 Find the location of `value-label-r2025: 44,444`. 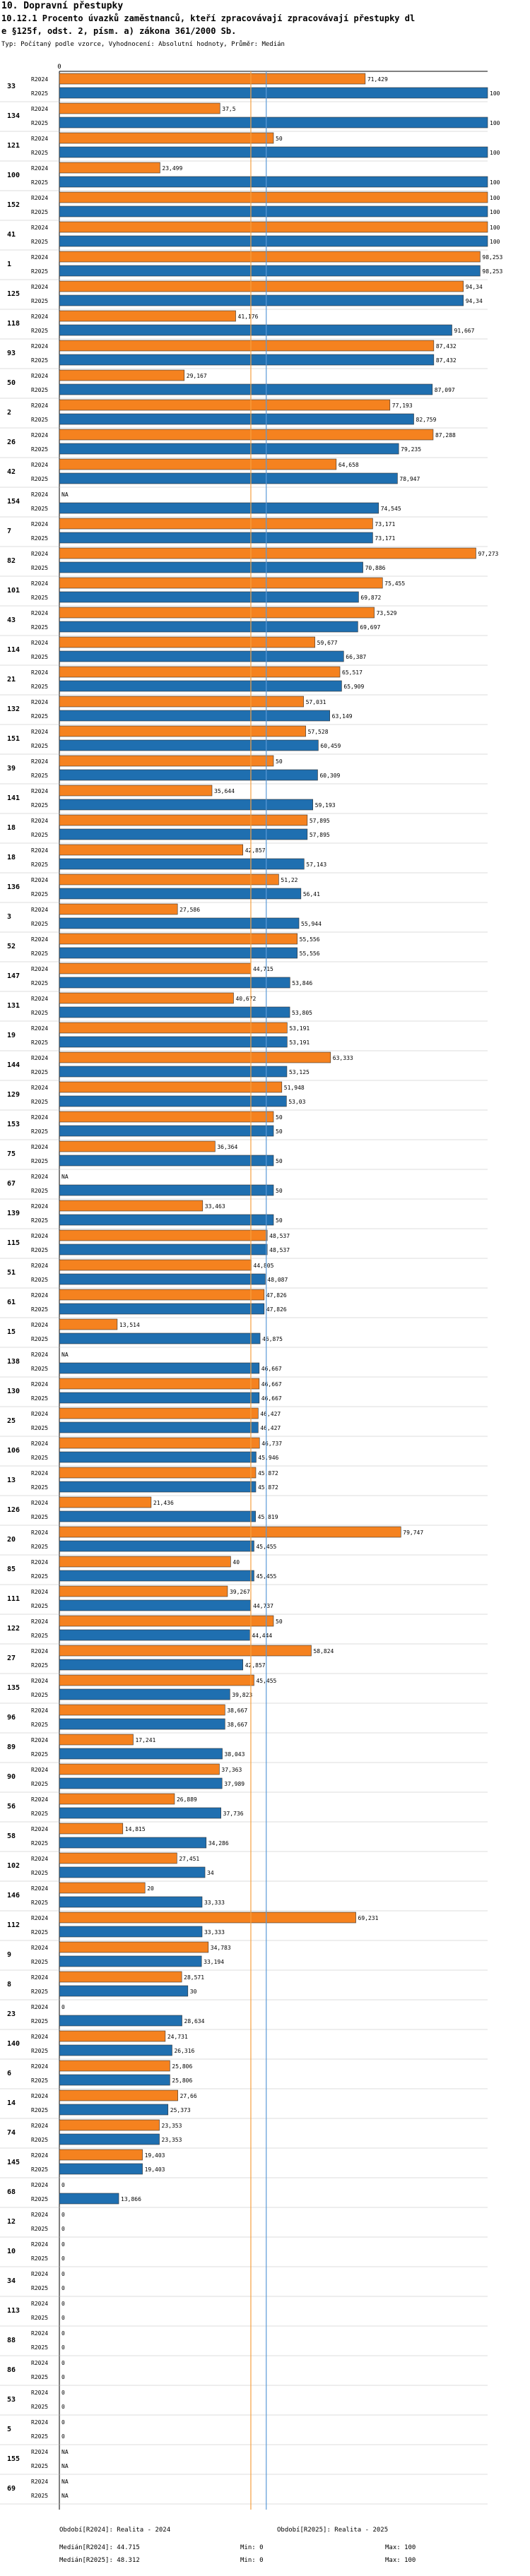

value-label-r2025: 44,444 is located at coordinates (262, 1636).